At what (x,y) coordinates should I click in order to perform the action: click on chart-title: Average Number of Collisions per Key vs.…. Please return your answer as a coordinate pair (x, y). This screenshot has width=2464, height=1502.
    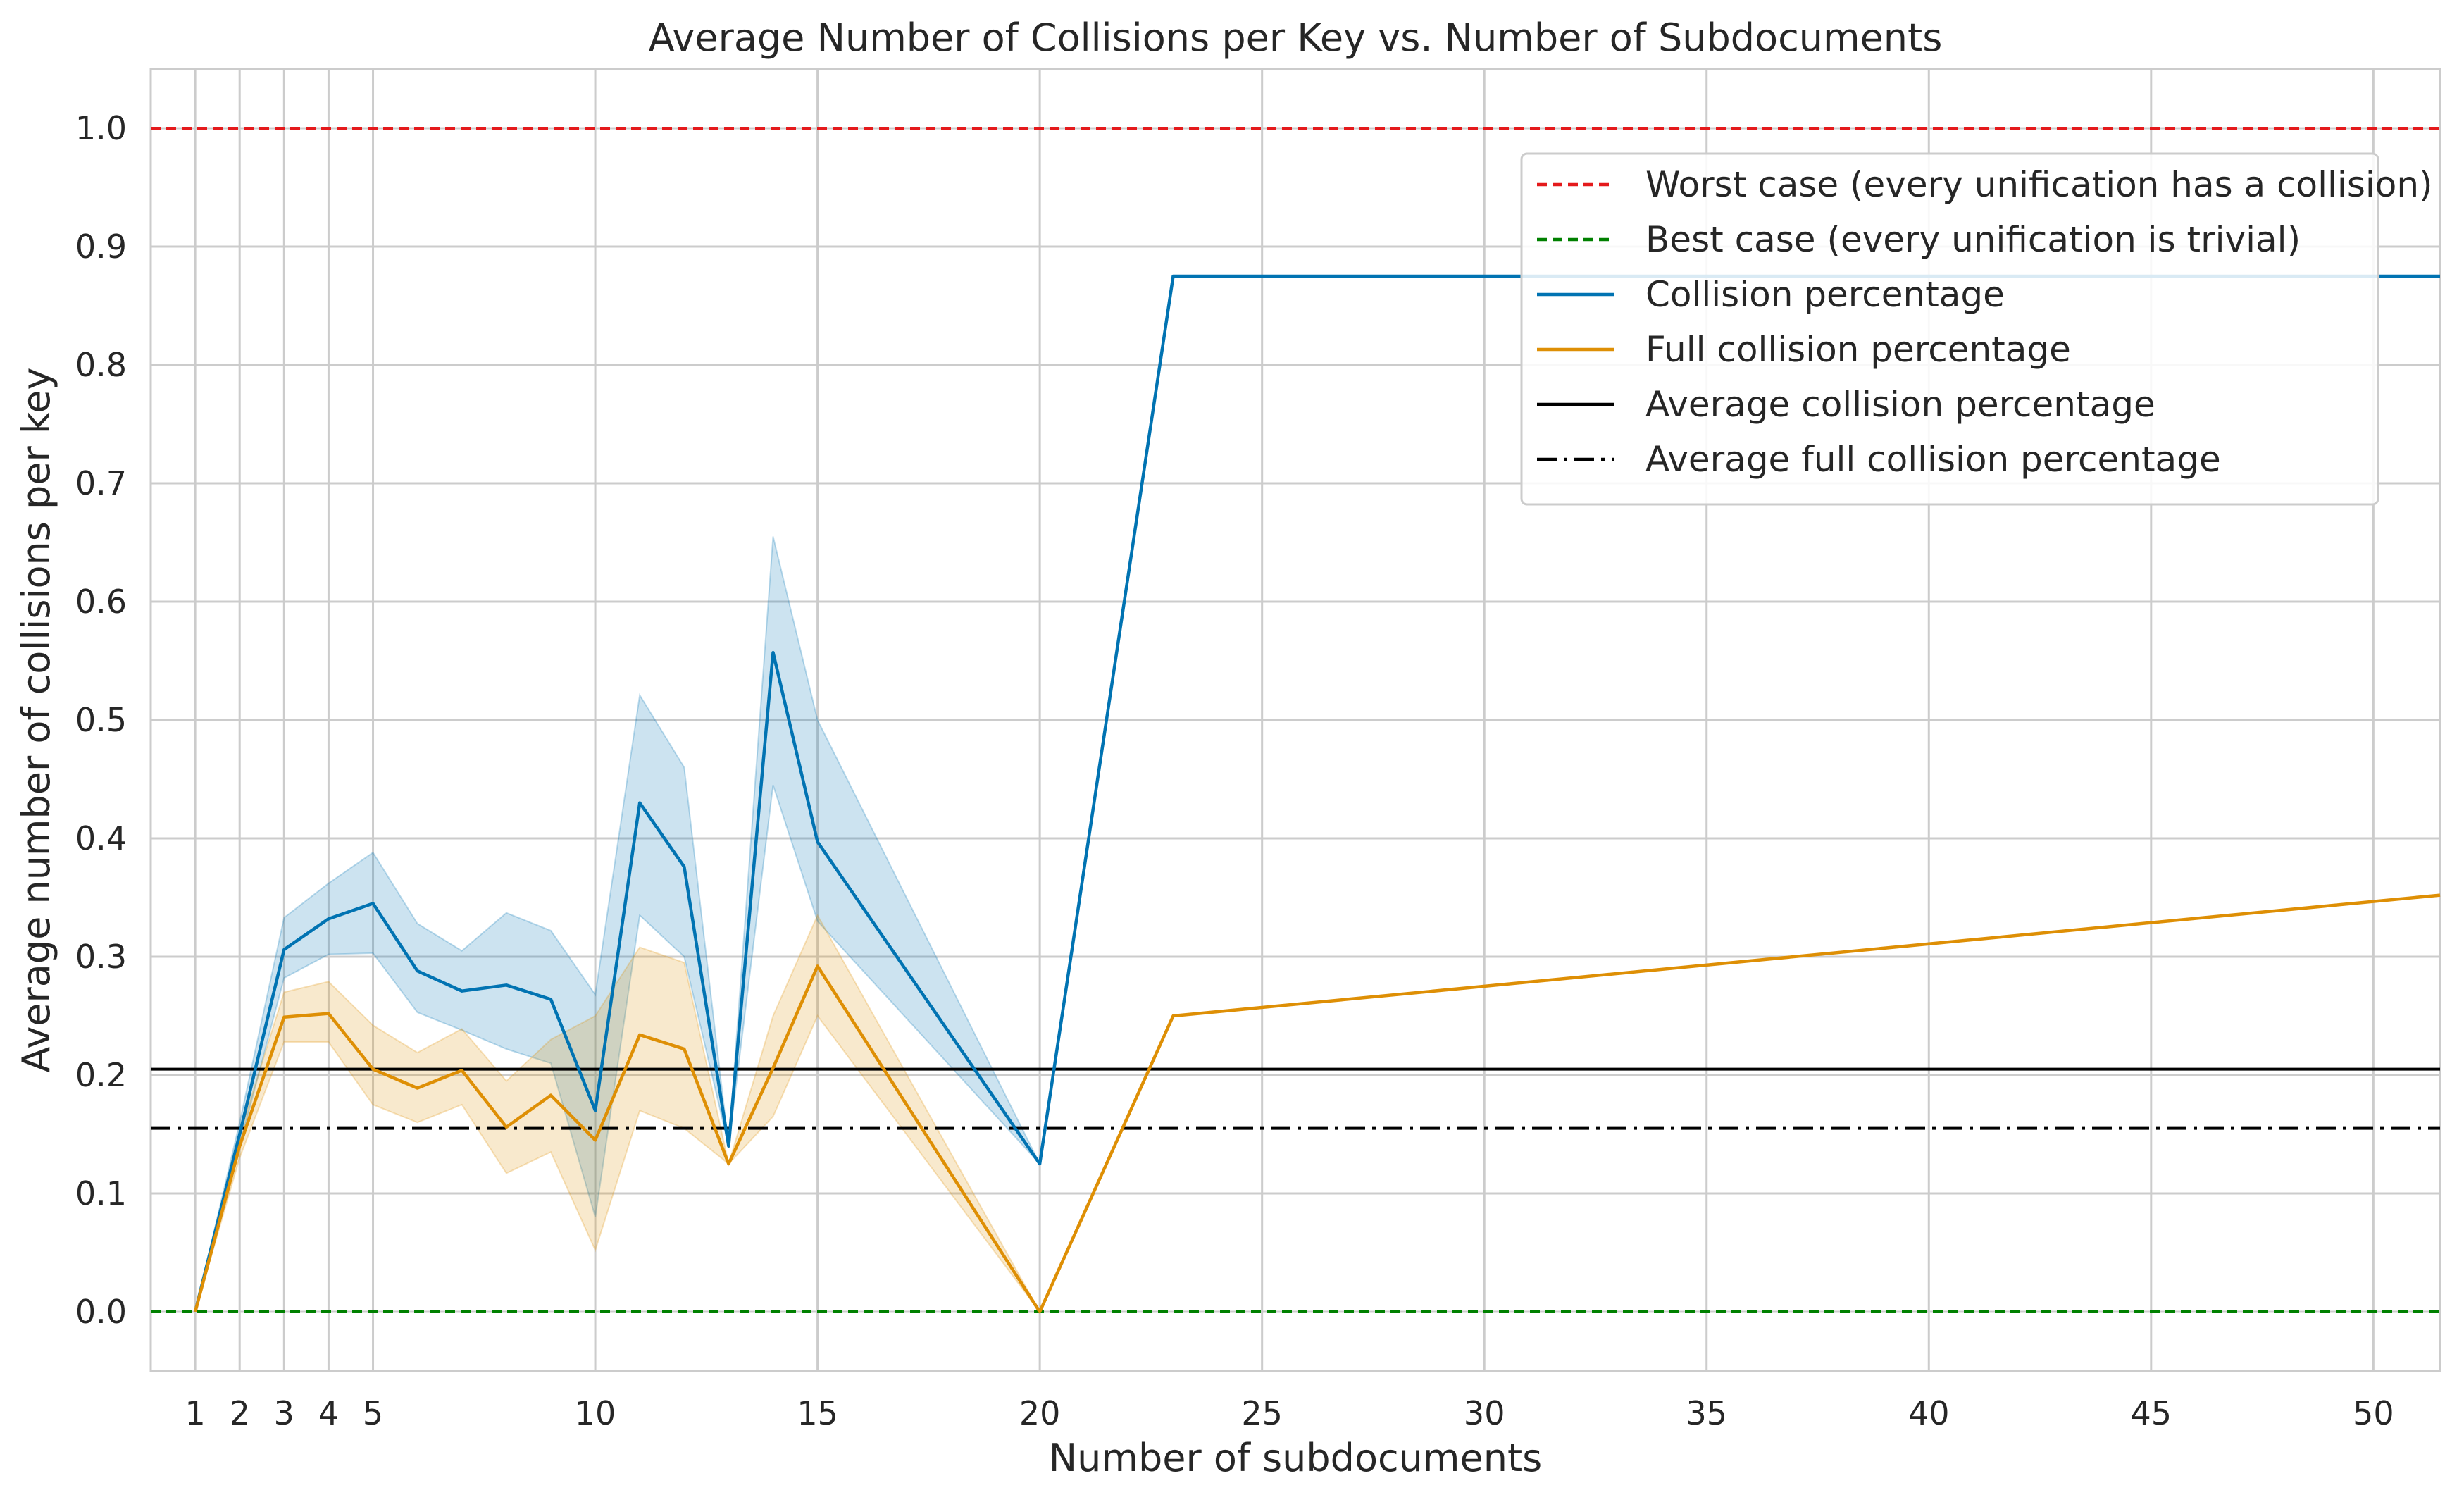
    Looking at the image, I should click on (1296, 37).